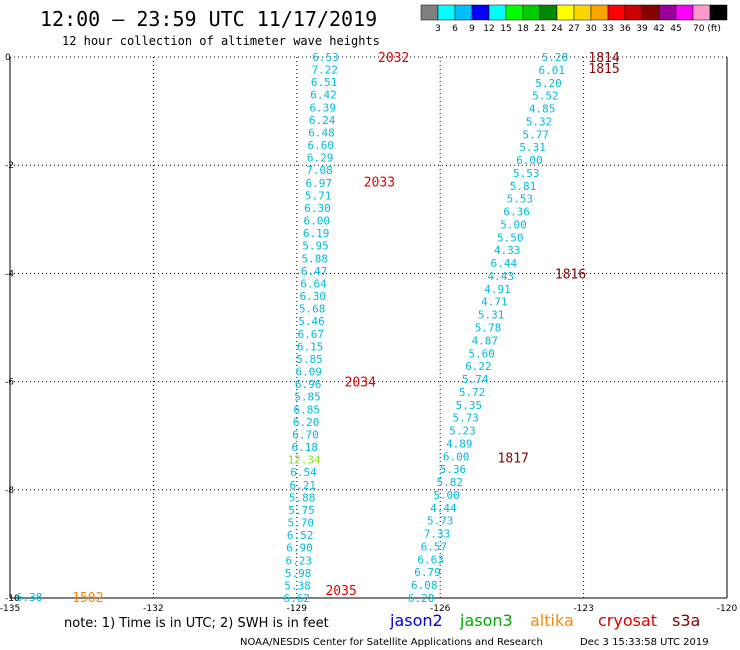 The height and width of the screenshot is (650, 740). Describe the element at coordinates (539, 29) in the screenshot. I see `colorbar-label: 21` at that location.